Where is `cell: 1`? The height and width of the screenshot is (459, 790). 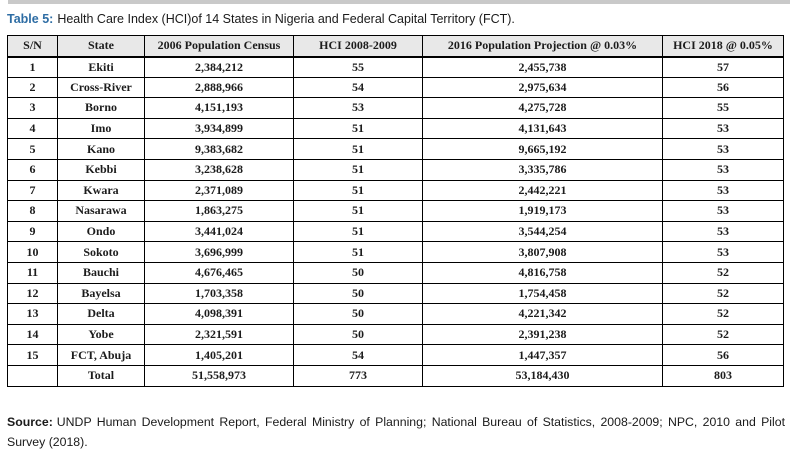 cell: 1 is located at coordinates (32, 67).